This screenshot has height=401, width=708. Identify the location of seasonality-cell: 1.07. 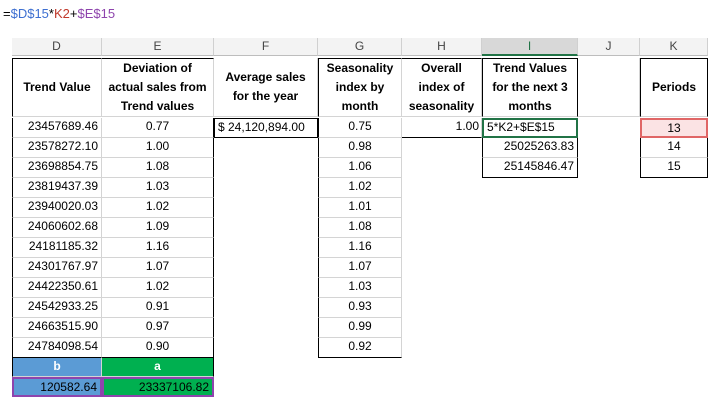
(360, 268).